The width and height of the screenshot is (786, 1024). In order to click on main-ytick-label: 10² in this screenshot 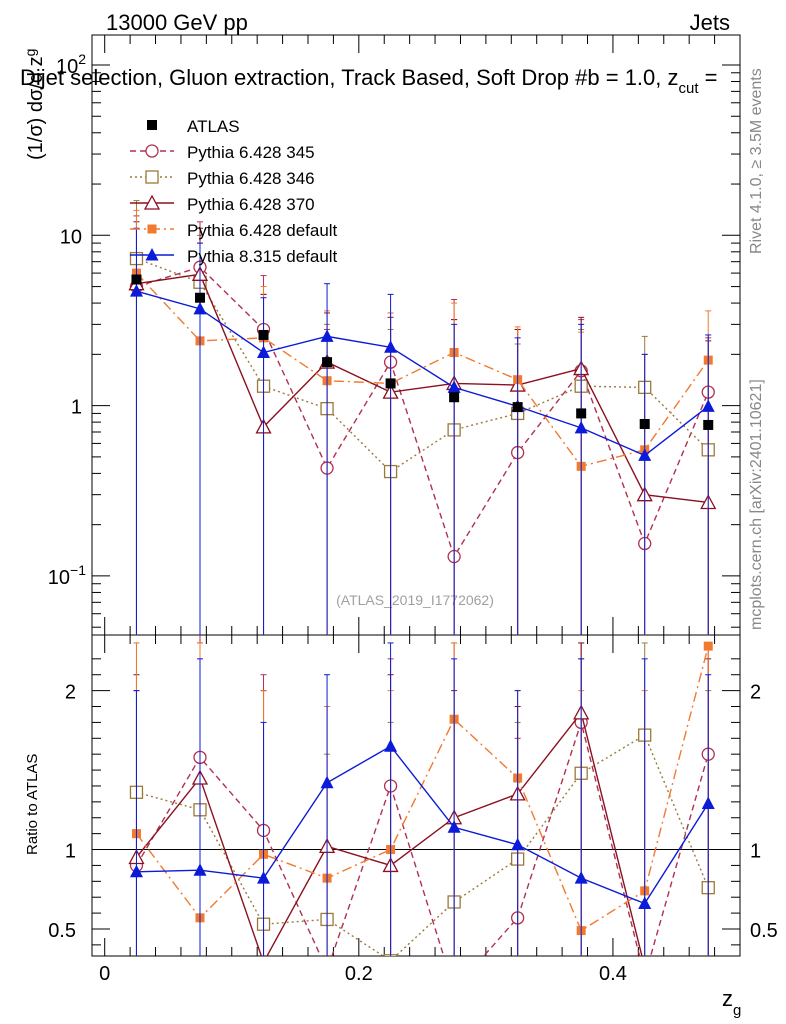, I will do `click(71, 64)`.